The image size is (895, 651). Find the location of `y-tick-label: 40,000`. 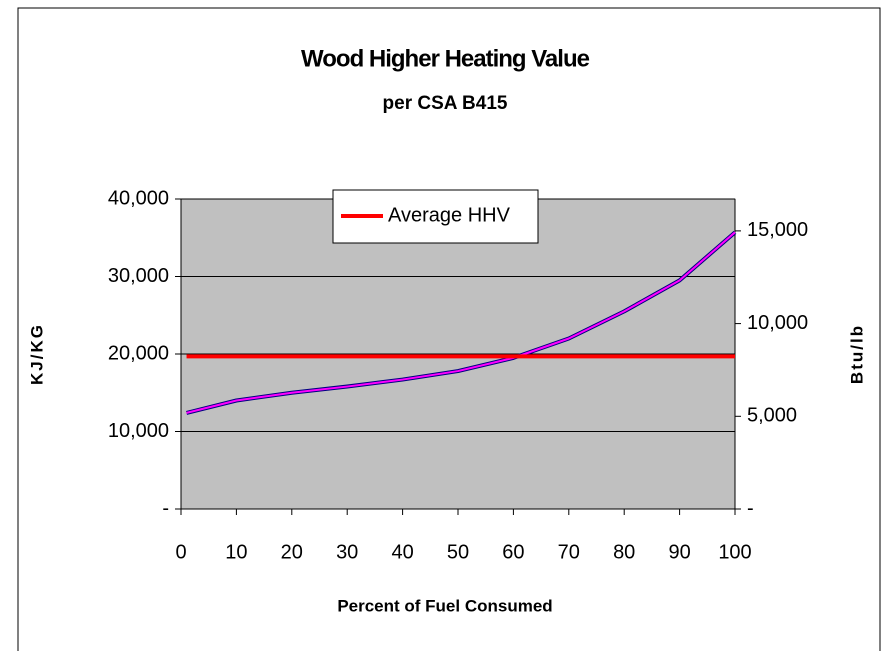

y-tick-label: 40,000 is located at coordinates (138, 198).